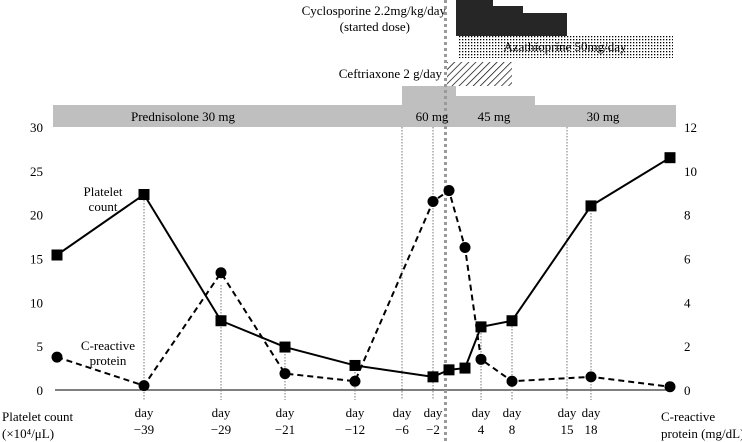 This screenshot has width=742, height=442. I want to click on prednisolone-label-45mg: 45 mg, so click(494, 116).